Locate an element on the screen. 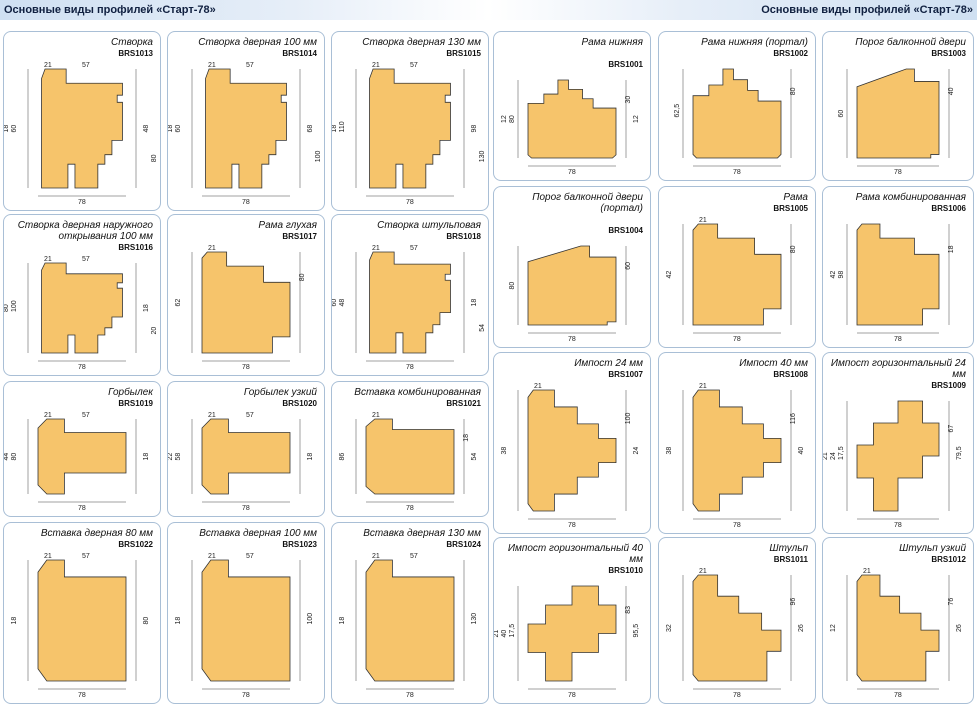 This screenshot has height=707, width=977. profile-code: BRS1019 is located at coordinates (135, 403).